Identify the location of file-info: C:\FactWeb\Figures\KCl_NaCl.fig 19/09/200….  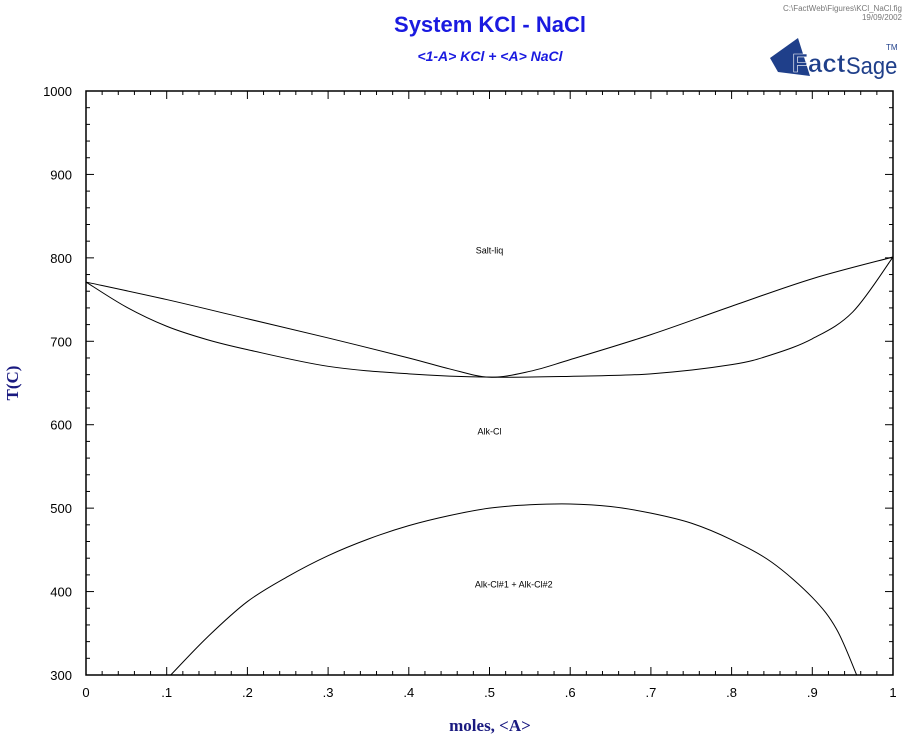
(842, 13).